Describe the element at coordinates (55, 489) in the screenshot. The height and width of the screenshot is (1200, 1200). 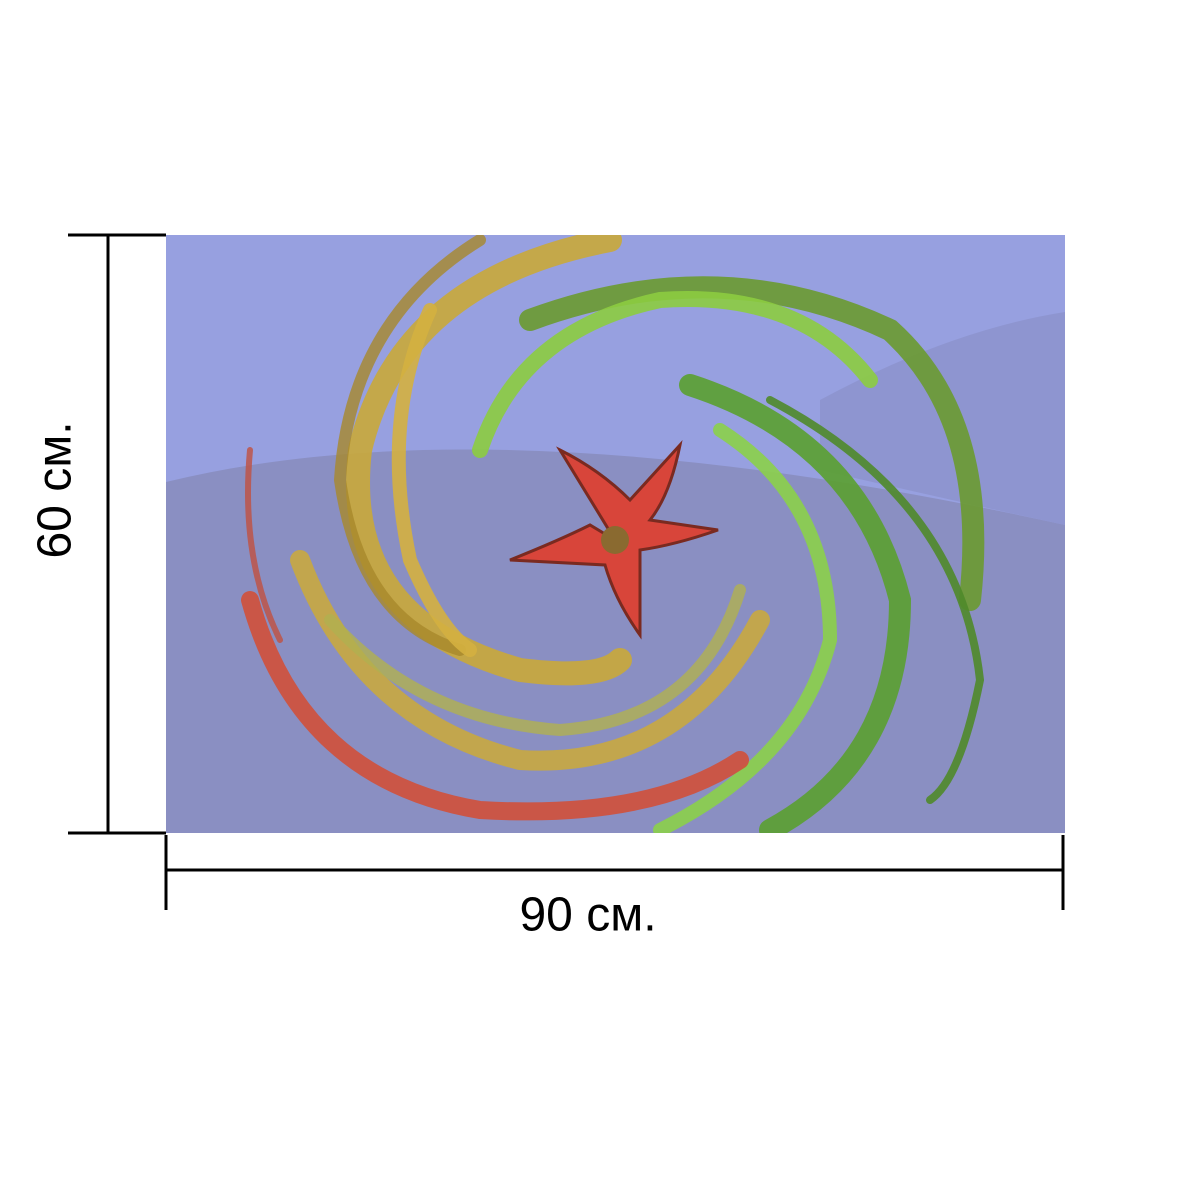
I see `height-label: 60 см.` at that location.